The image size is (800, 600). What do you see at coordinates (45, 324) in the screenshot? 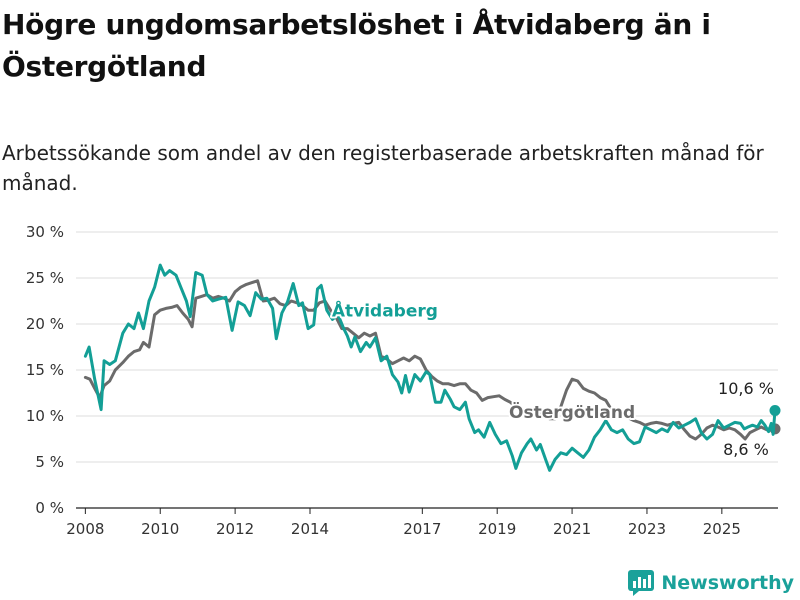
I see `y-tick-label: 20 %` at bounding box center [45, 324].